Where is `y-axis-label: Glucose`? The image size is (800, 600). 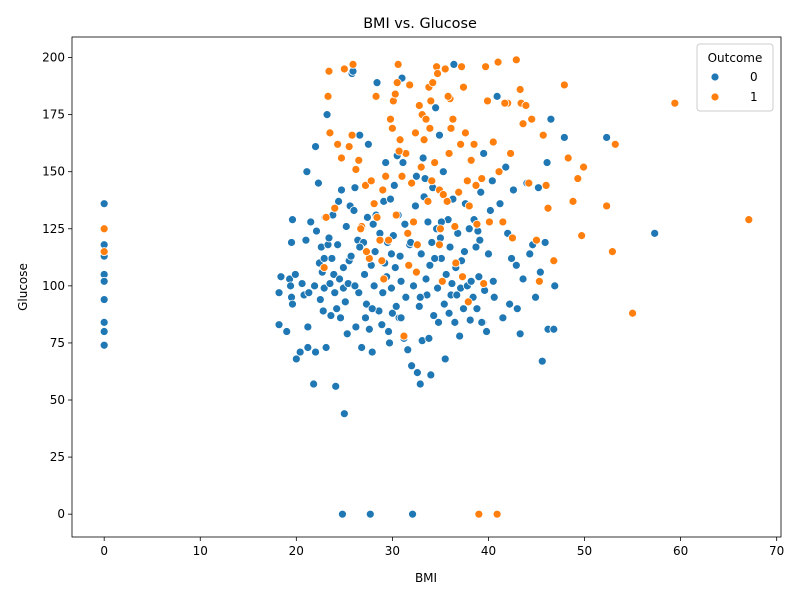 y-axis-label: Glucose is located at coordinates (23, 287).